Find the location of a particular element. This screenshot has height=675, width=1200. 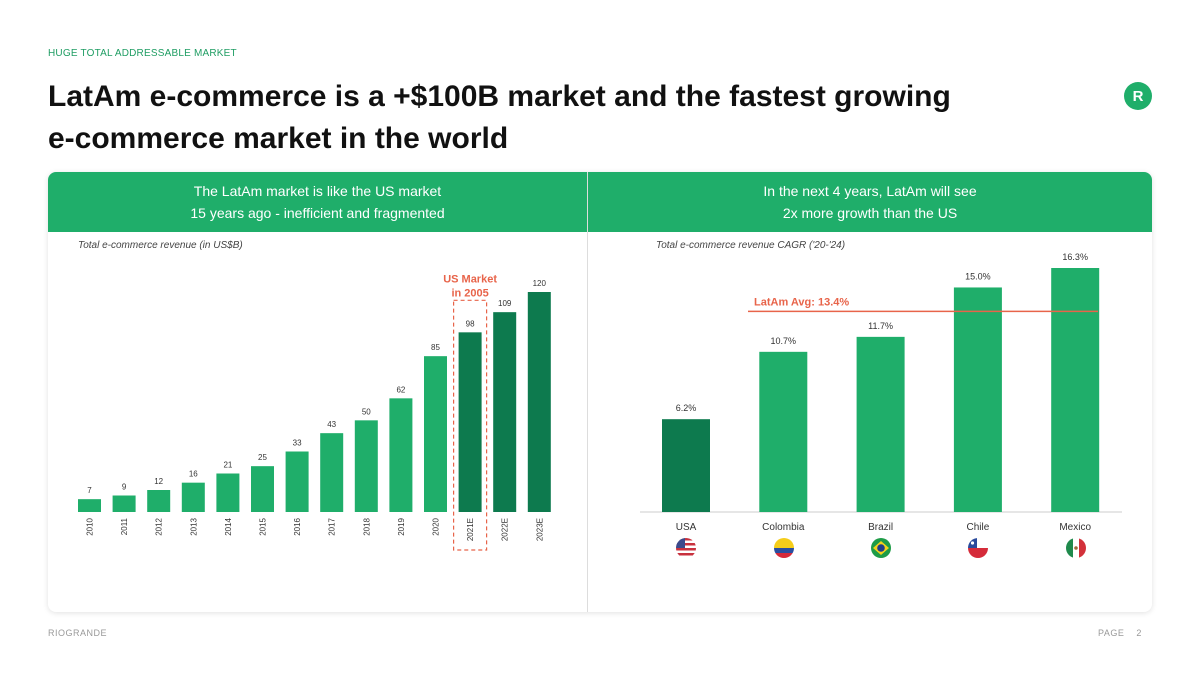

cagr-country-label: Colombia is located at coordinates (783, 527).